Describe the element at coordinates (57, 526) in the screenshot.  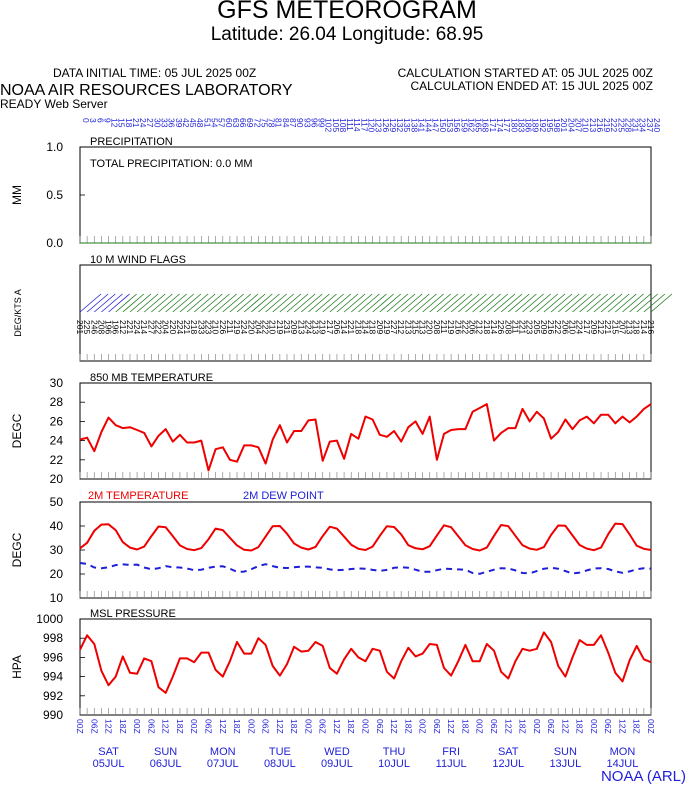
I see `y-tick-label: 40` at that location.